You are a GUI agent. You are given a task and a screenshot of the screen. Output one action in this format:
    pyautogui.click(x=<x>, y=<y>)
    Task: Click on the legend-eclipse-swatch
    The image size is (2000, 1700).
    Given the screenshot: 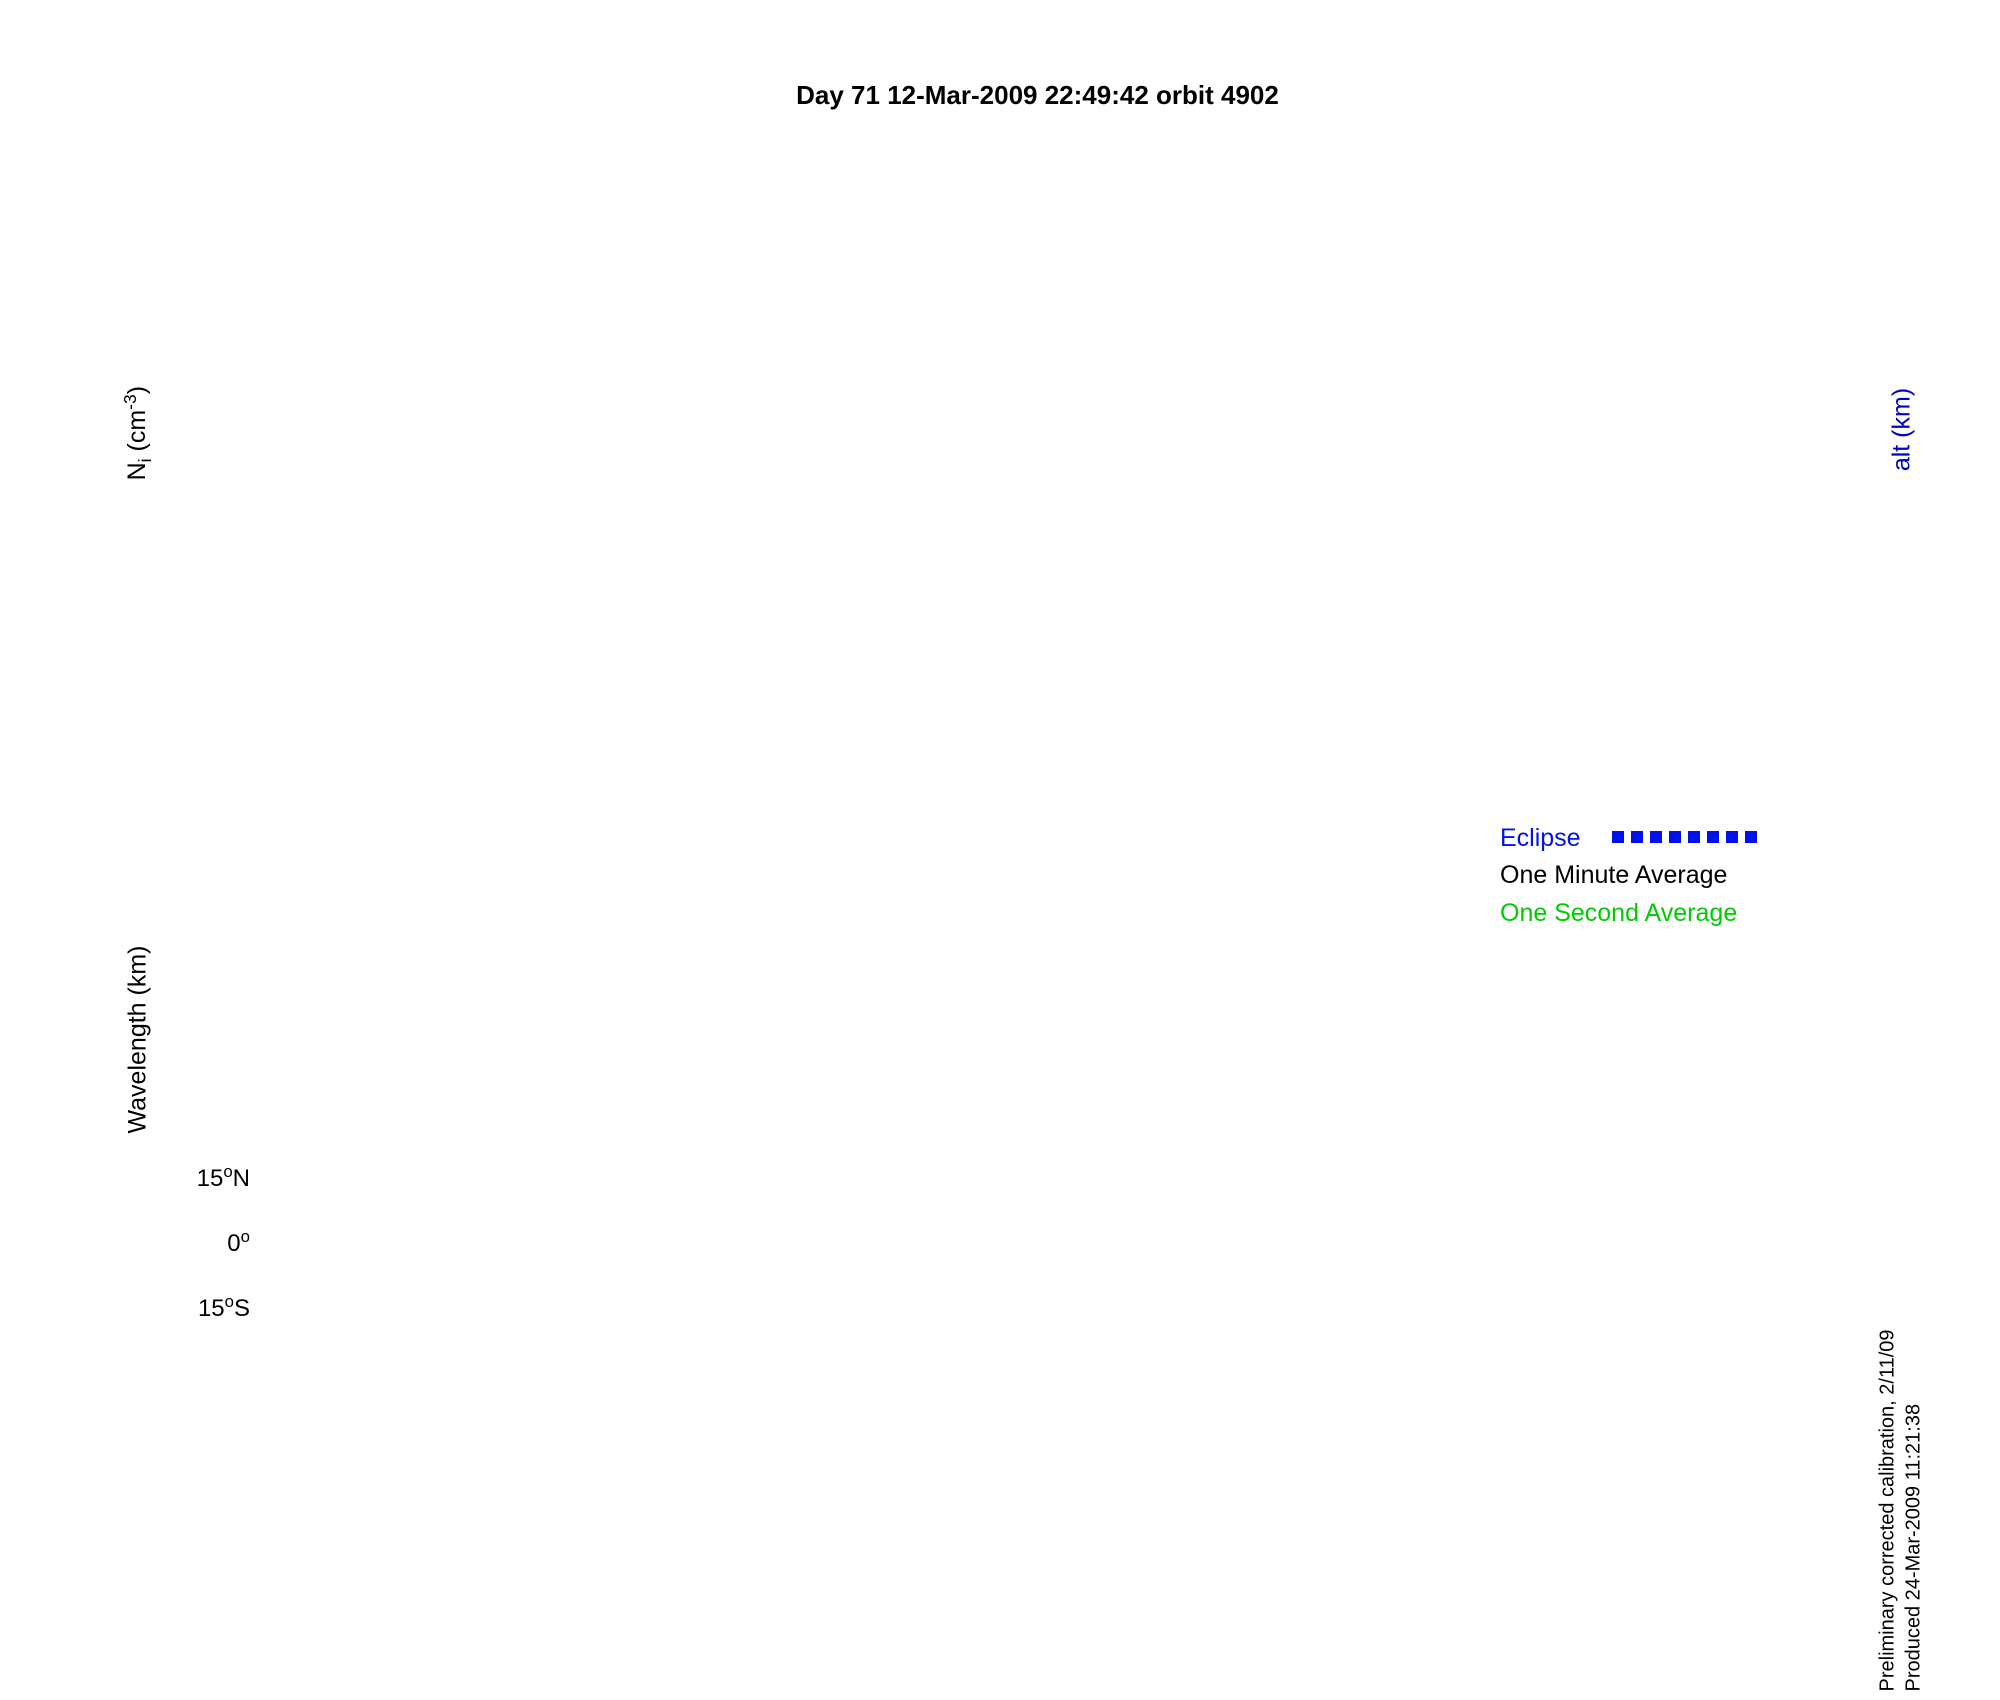 What is the action you would take?
    pyautogui.click(x=1688, y=837)
    